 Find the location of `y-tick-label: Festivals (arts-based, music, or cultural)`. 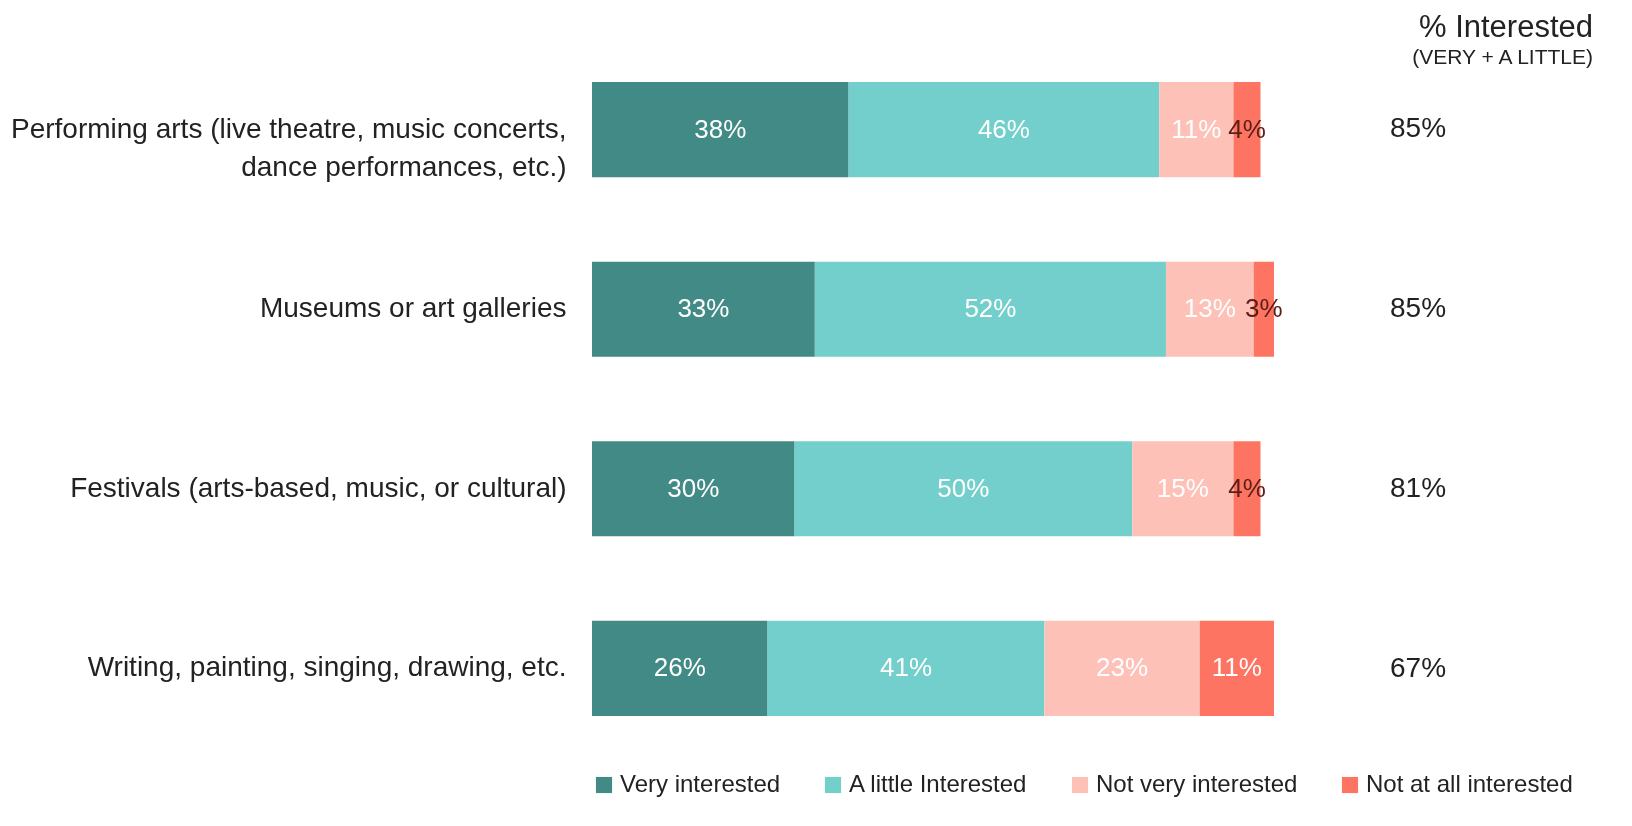

y-tick-label: Festivals (arts-based, music, or cultural) is located at coordinates (318, 487).